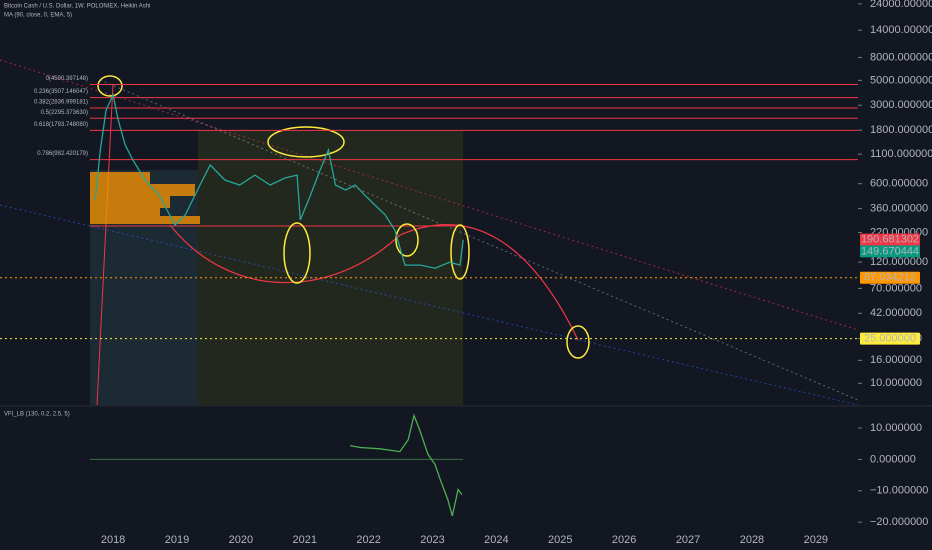  Describe the element at coordinates (624, 540) in the screenshot. I see `x-tick-label: 2026` at that location.